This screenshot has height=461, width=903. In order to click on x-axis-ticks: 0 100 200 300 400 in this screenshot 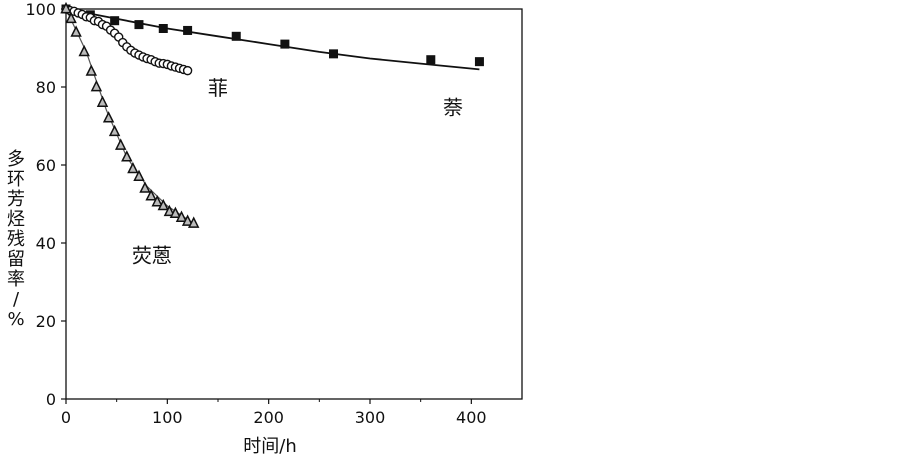, I will do `click(274, 413)`.